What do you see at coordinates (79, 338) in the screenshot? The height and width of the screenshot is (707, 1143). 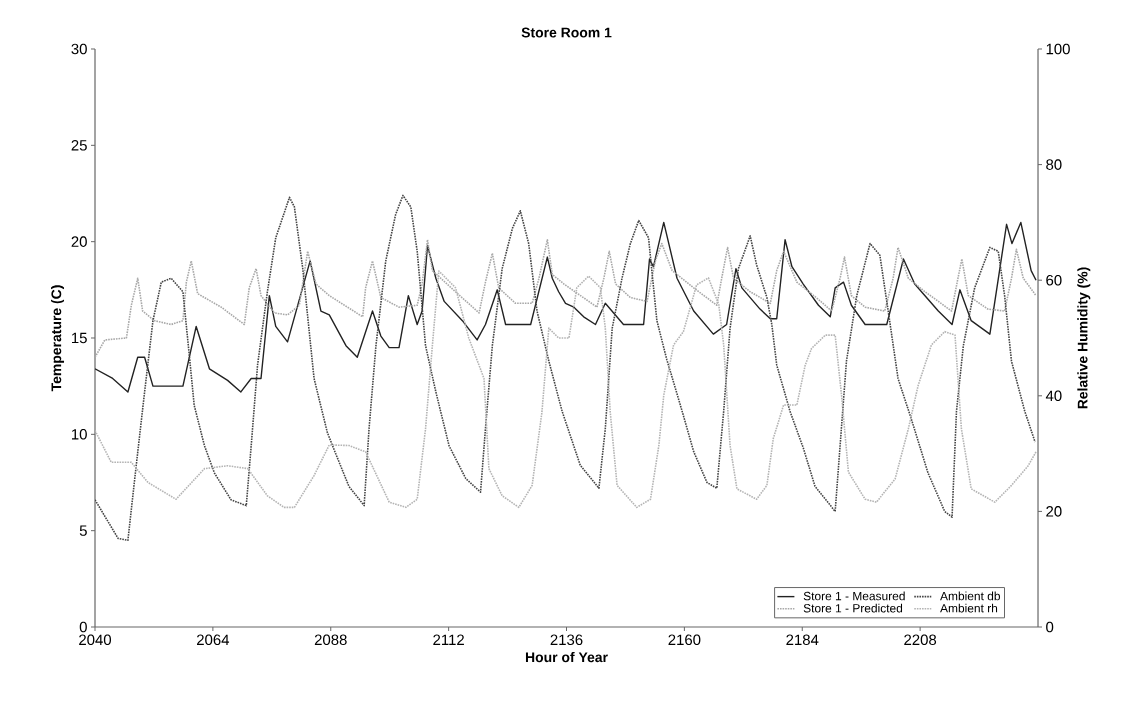 I see `y-tick-label: 15` at bounding box center [79, 338].